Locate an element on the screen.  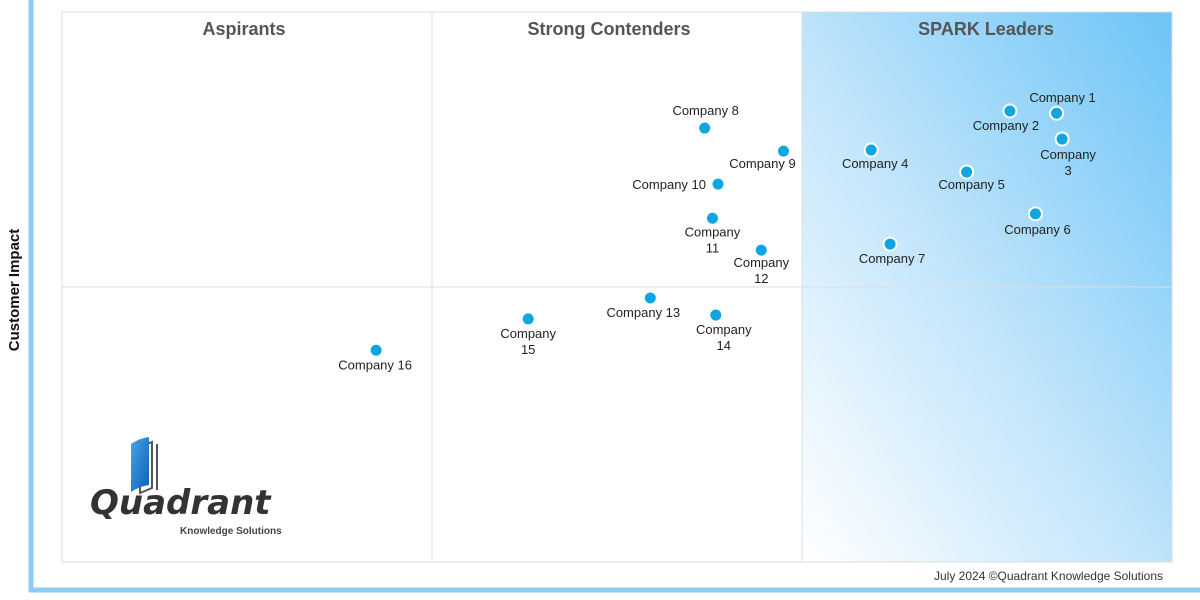
logo-tagline: Knowledge Solutions is located at coordinates (231, 531).